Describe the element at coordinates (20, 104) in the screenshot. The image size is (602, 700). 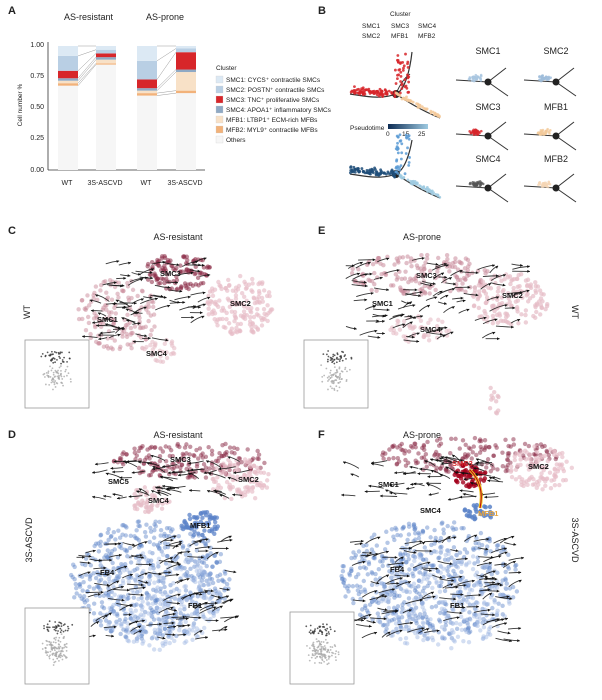
I see `y-axis-label: Cell number %` at that location.